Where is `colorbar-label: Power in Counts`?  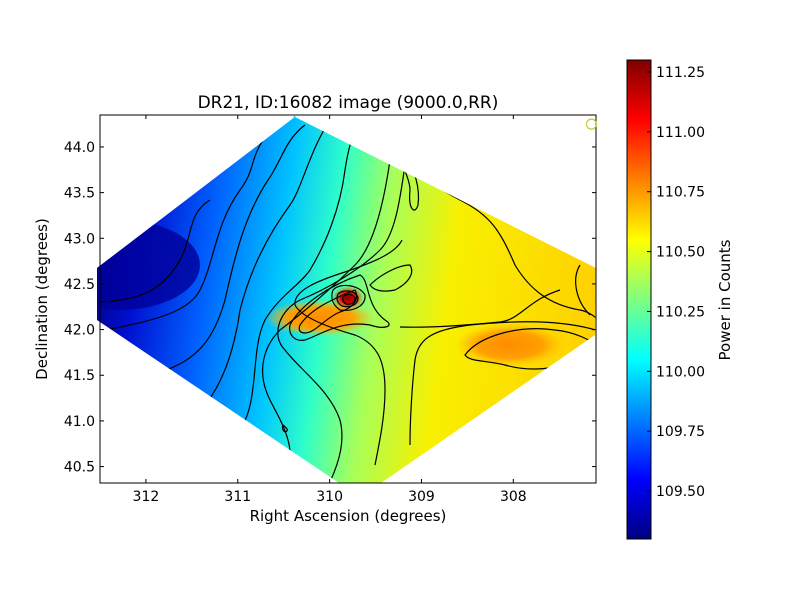
colorbar-label: Power in Counts is located at coordinates (725, 299).